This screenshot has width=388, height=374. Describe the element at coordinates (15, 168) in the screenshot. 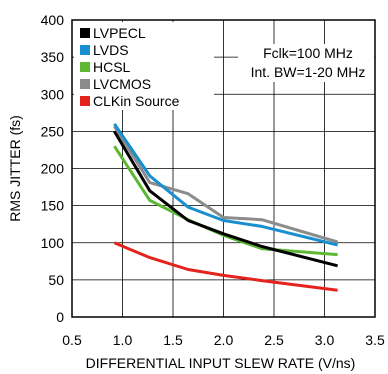

I see `y-axis-title: RMS JITTER (fs)` at that location.